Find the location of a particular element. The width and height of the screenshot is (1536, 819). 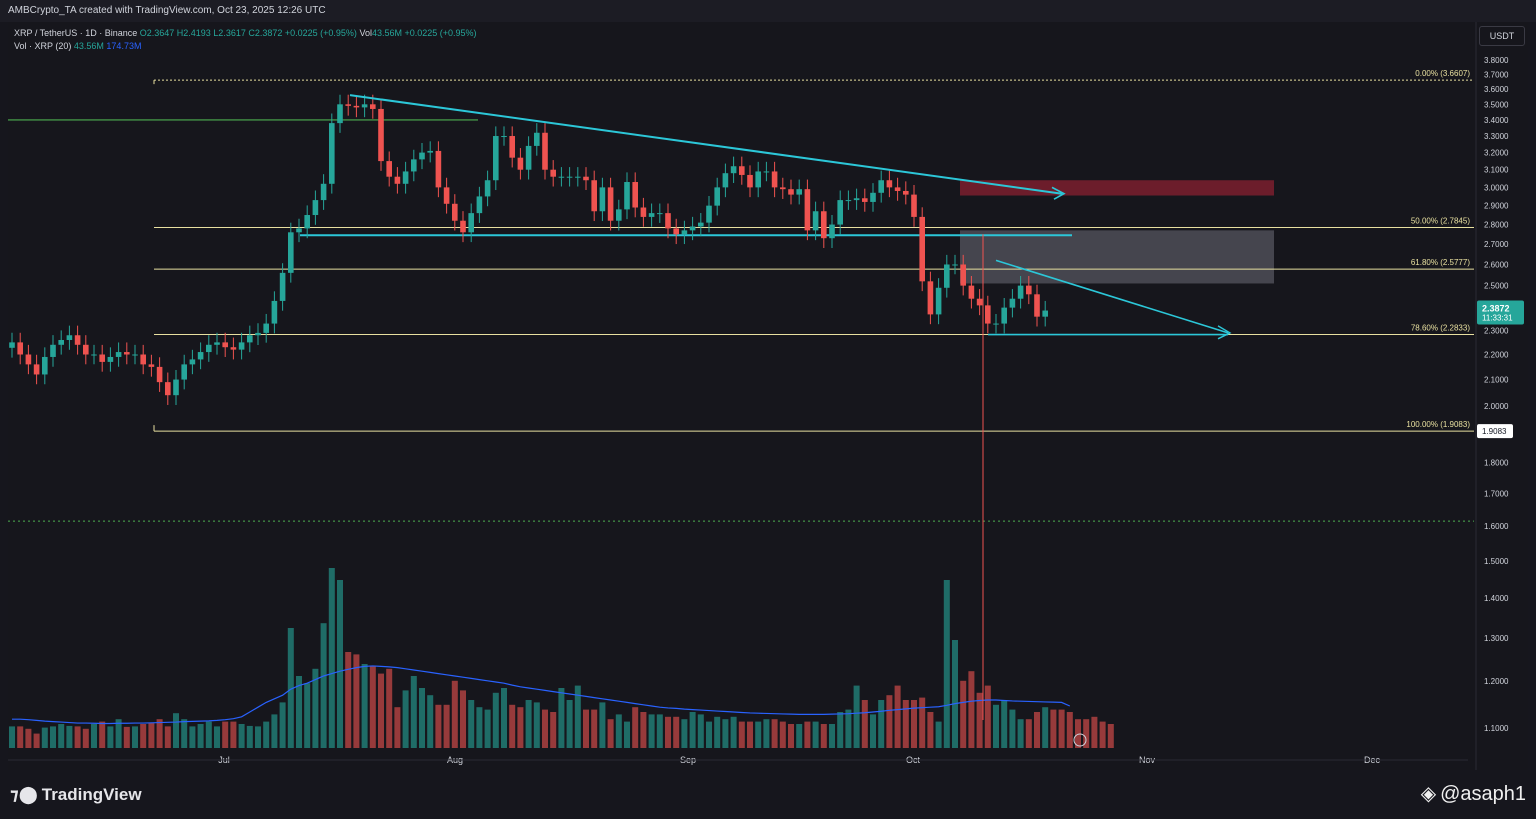

credit-text: @asaph1 is located at coordinates (1483, 794).